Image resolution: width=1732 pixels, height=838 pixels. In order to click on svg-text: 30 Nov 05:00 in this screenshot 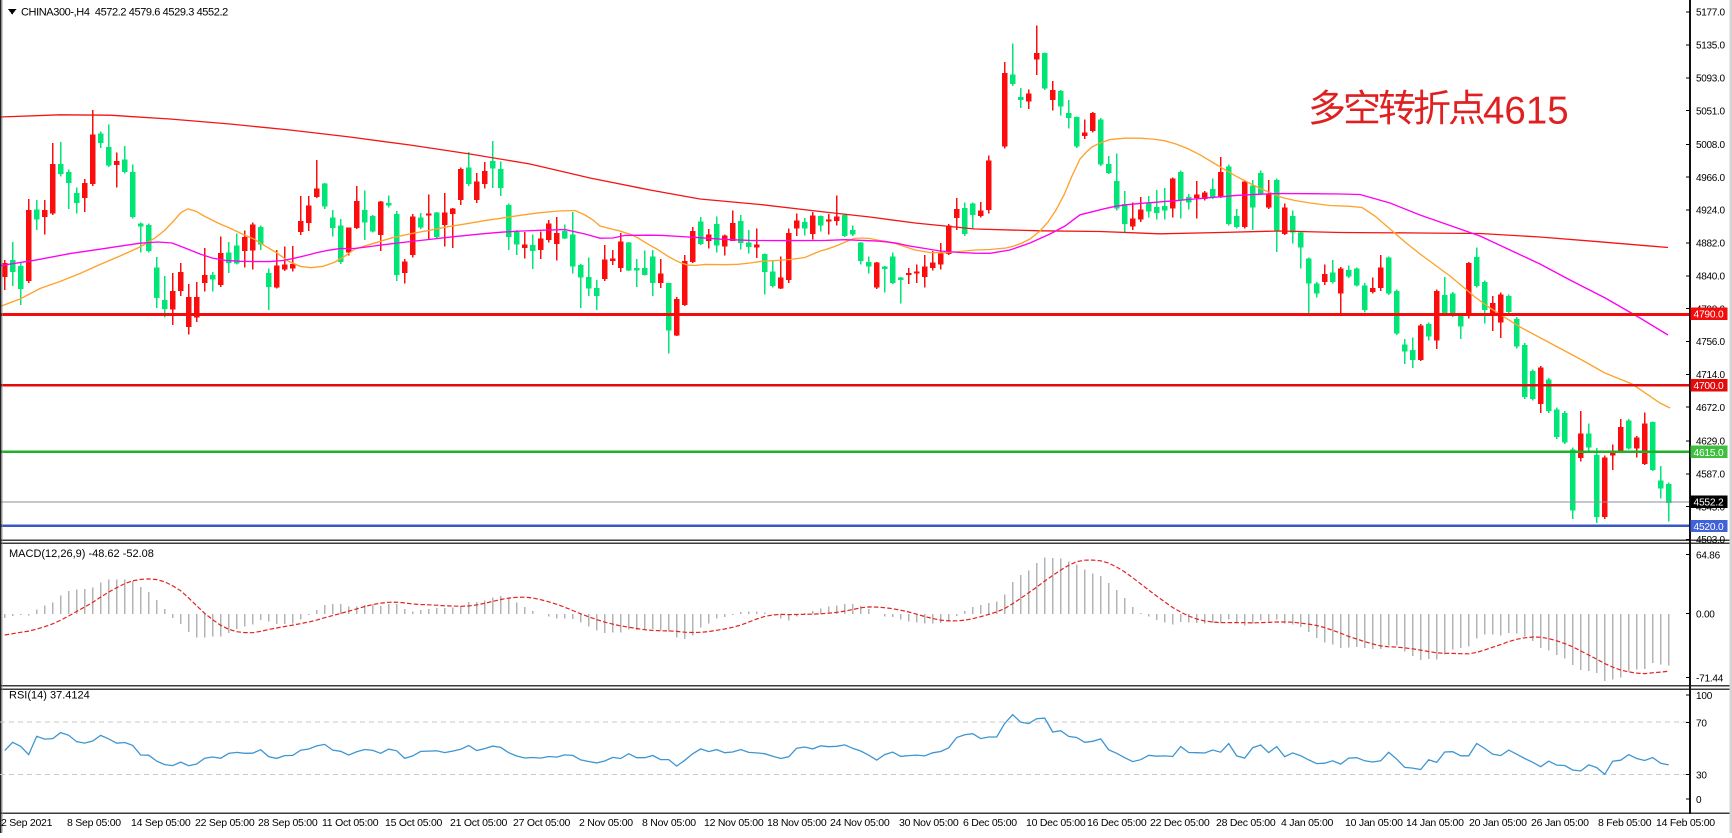, I will do `click(929, 823)`.